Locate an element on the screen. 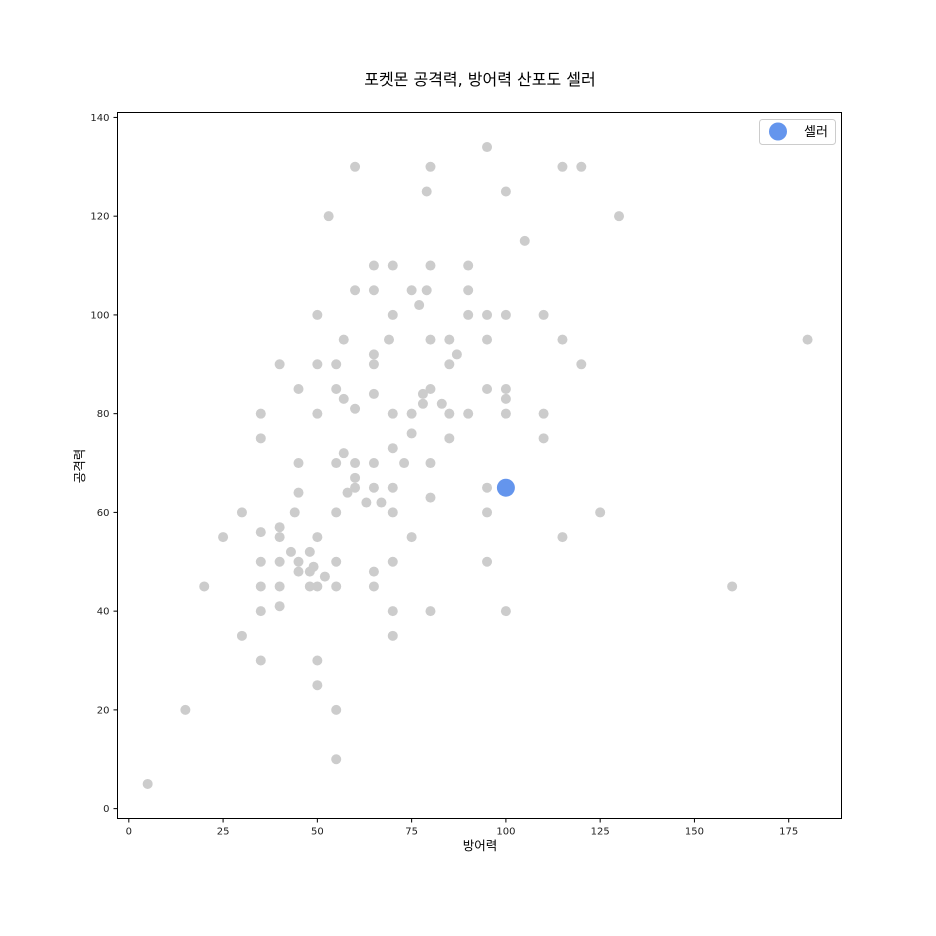 Image resolution: width=936 pixels, height=936 pixels. y-tick-label: 40 is located at coordinates (103, 612).